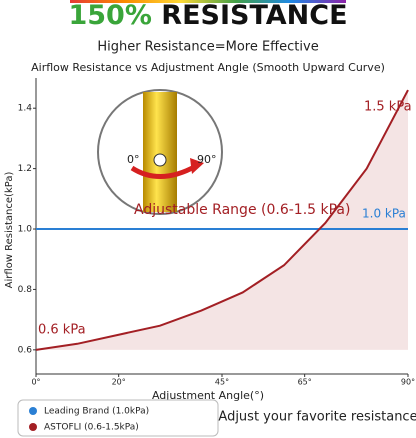 The height and width of the screenshot is (438, 416). I want to click on y-axis-label: Airflow Resistance(kPa), so click(9, 230).